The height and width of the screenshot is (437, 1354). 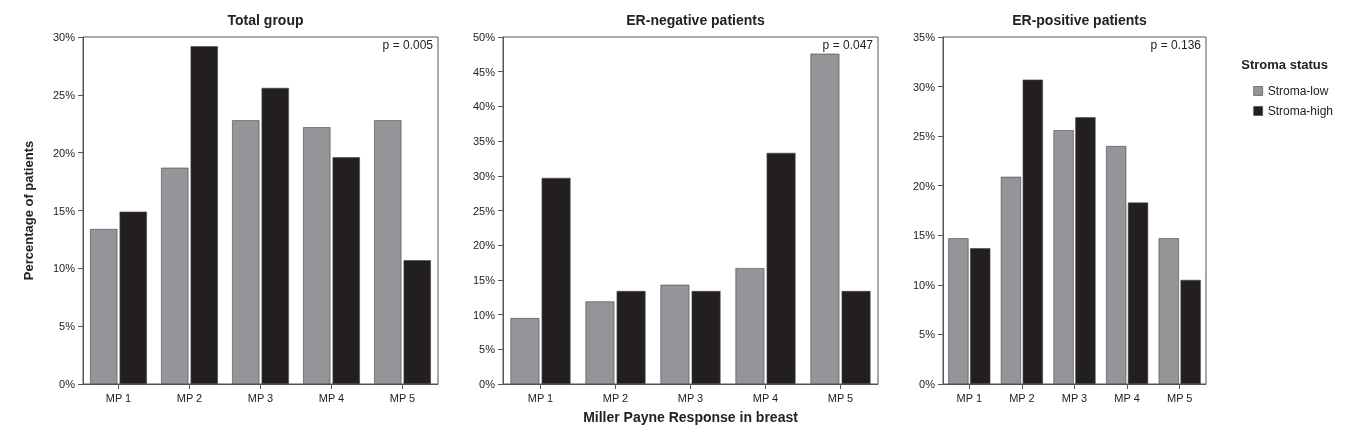 I want to click on y-tick-label: 40%, so click(x=484, y=106).